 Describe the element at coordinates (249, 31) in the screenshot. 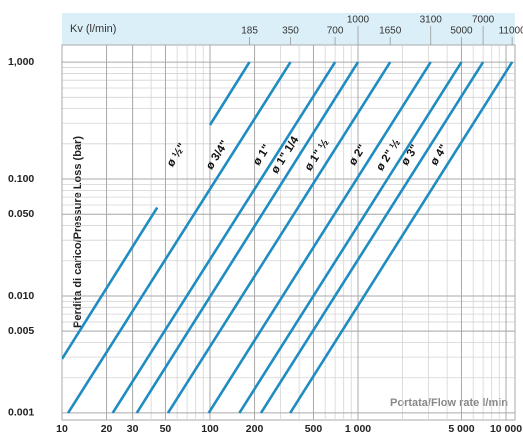

I see `kv-label: 185` at that location.